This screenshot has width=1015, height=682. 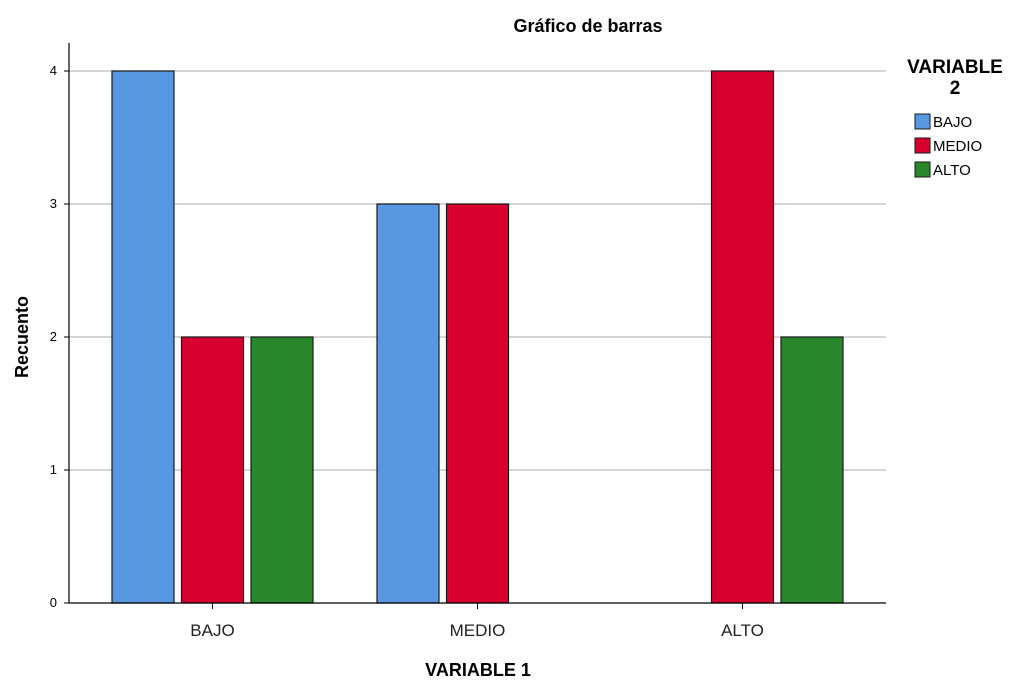 What do you see at coordinates (587, 26) in the screenshot?
I see `chart-title: Gráfico de barras` at bounding box center [587, 26].